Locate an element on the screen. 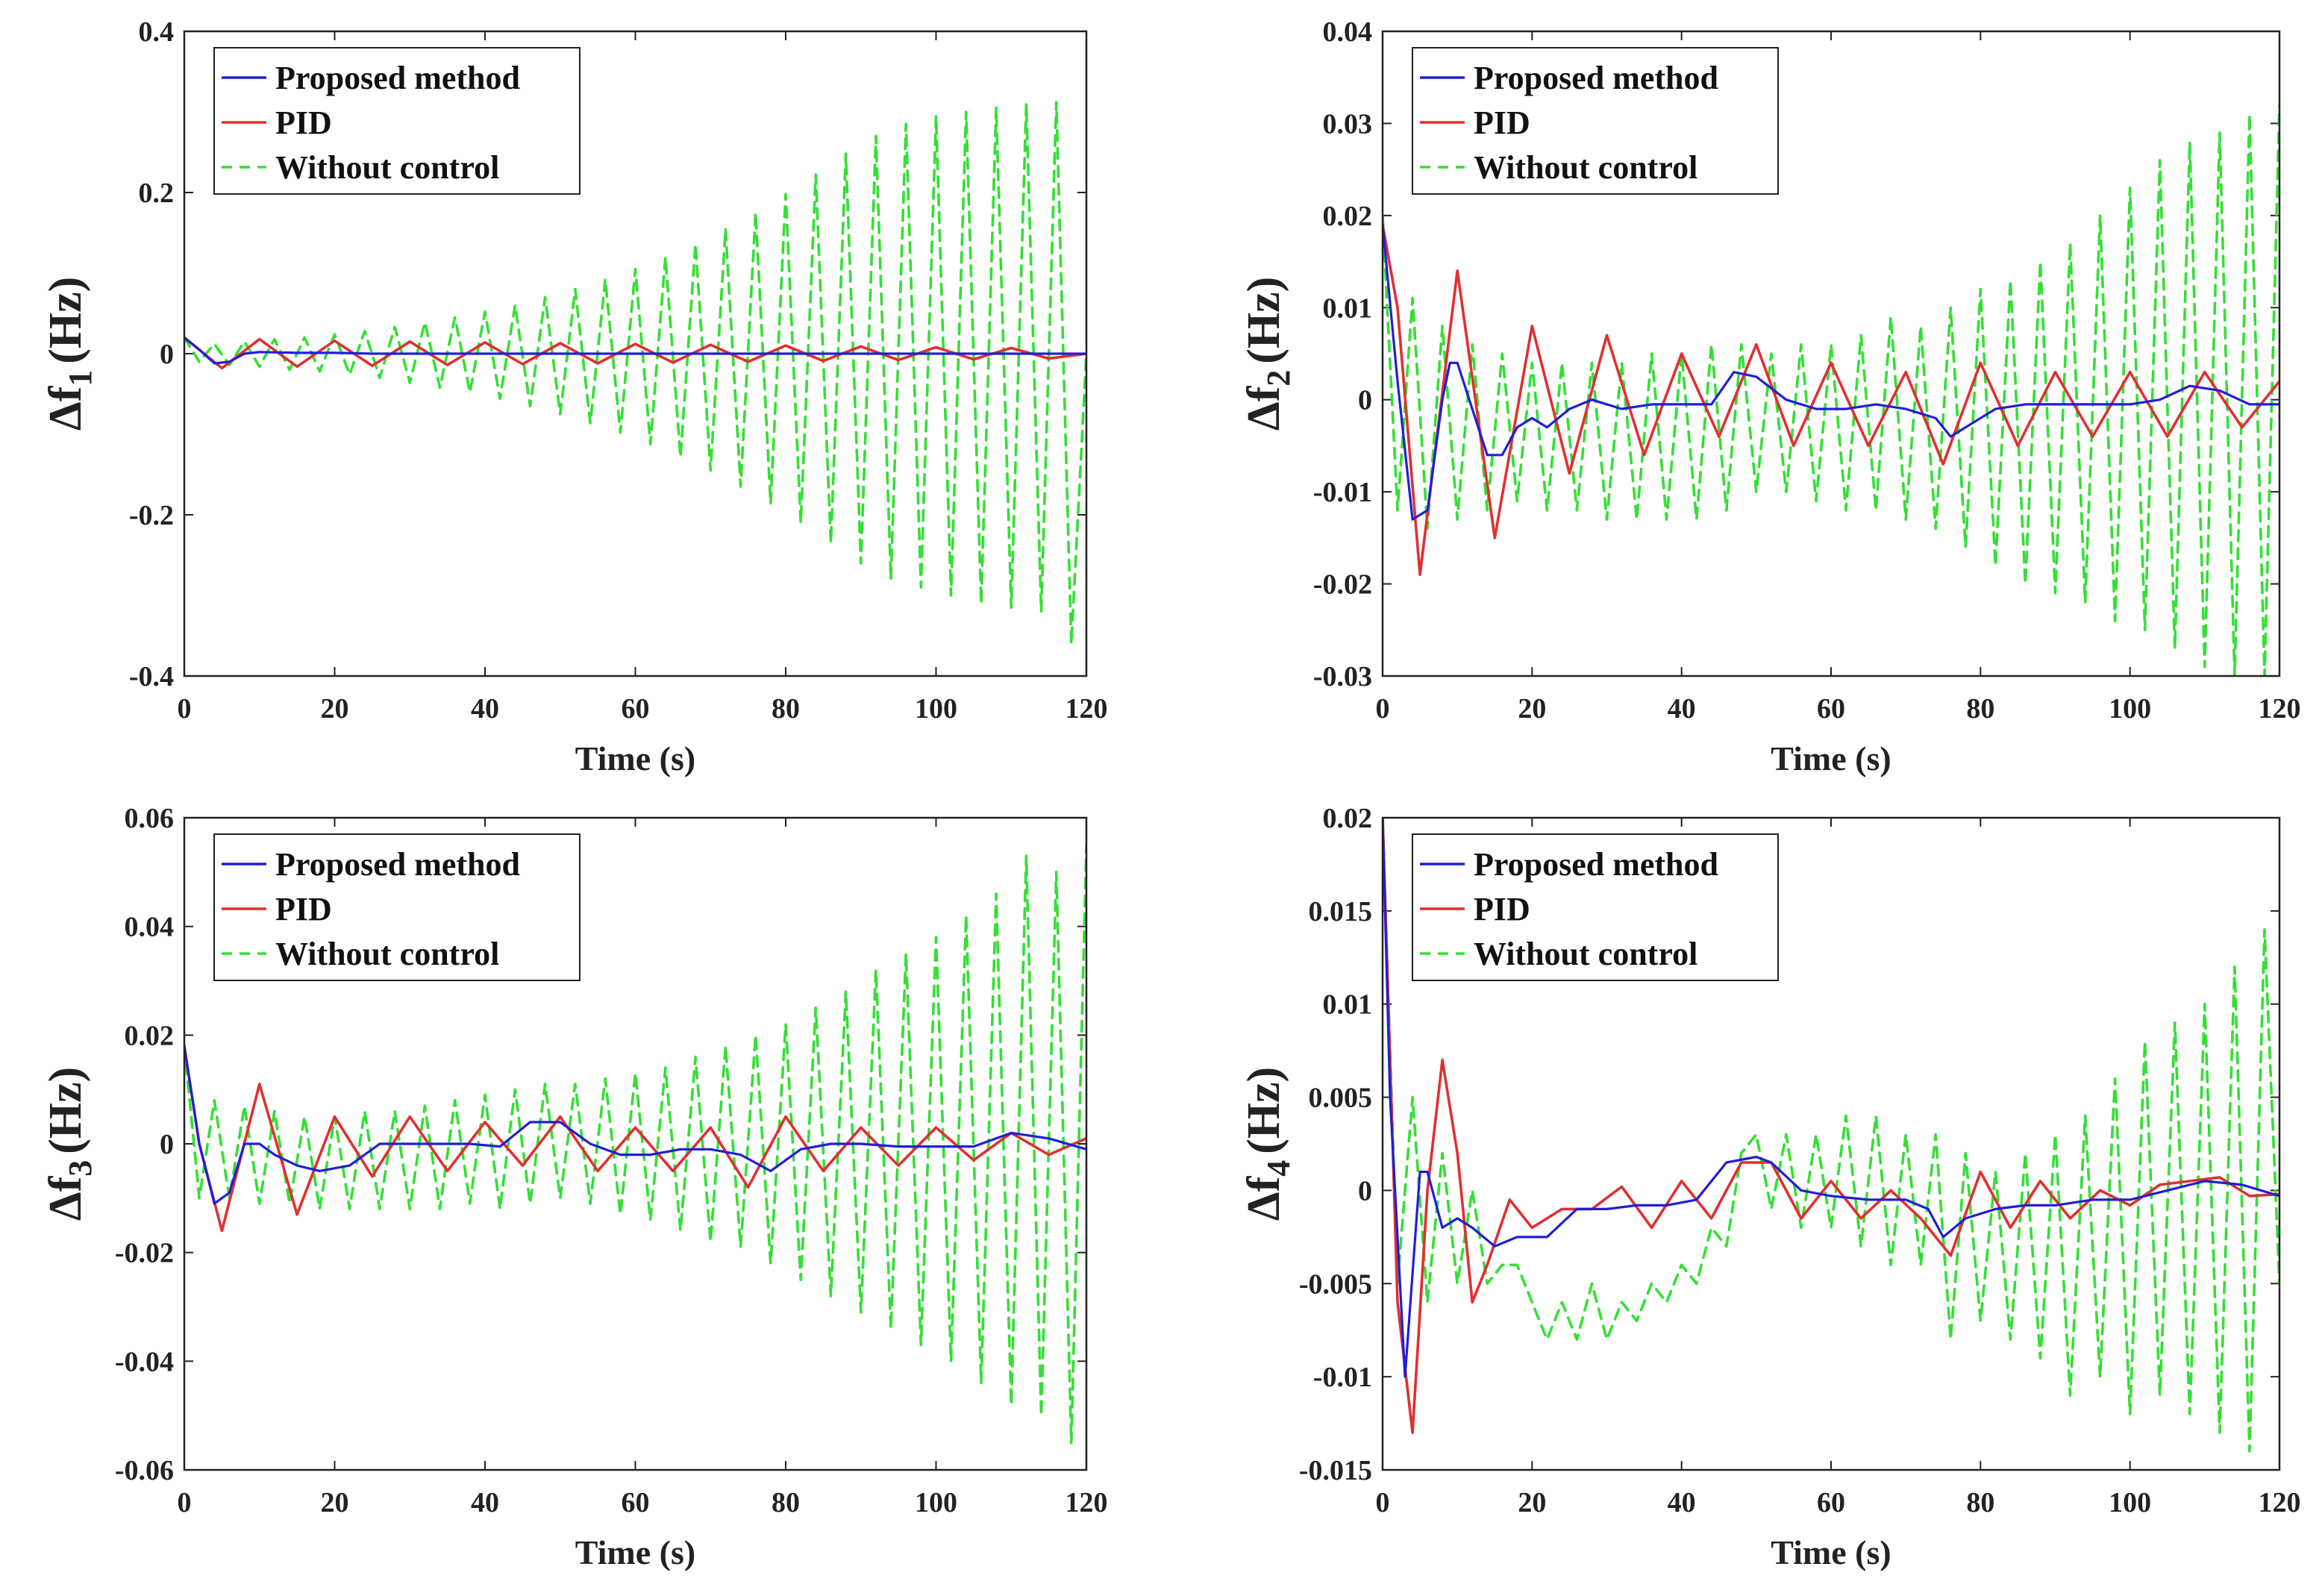  df3-xtick-label: 120 is located at coordinates (1086, 1502).